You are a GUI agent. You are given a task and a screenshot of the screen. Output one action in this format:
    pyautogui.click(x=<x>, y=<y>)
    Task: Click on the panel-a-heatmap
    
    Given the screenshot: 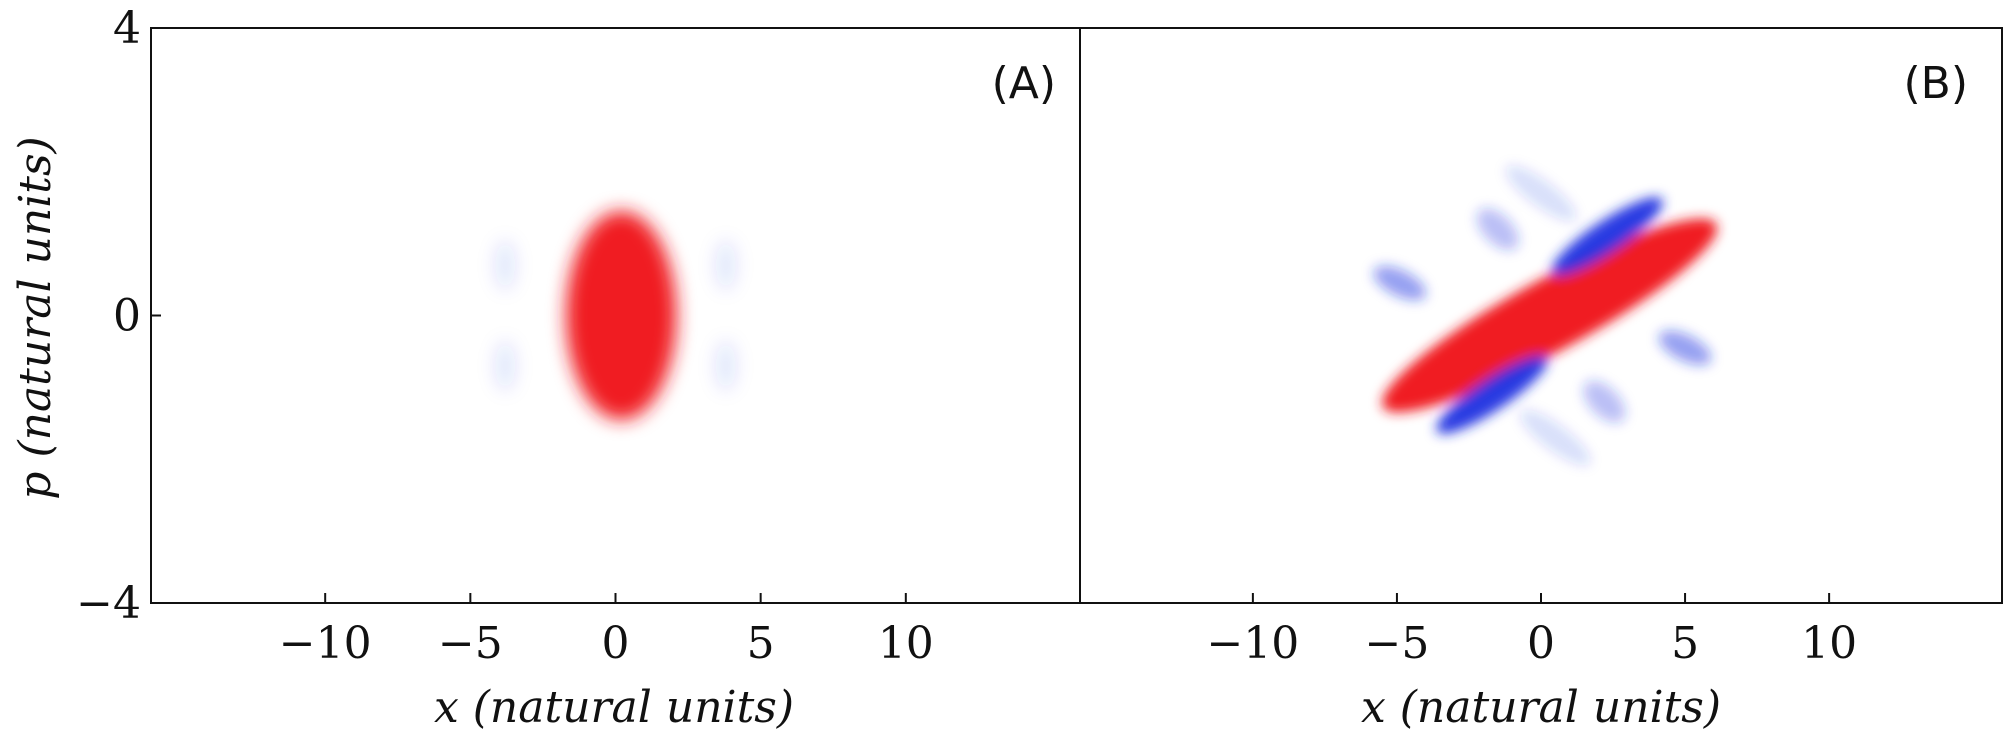 What is the action you would take?
    pyautogui.click(x=615, y=315)
    